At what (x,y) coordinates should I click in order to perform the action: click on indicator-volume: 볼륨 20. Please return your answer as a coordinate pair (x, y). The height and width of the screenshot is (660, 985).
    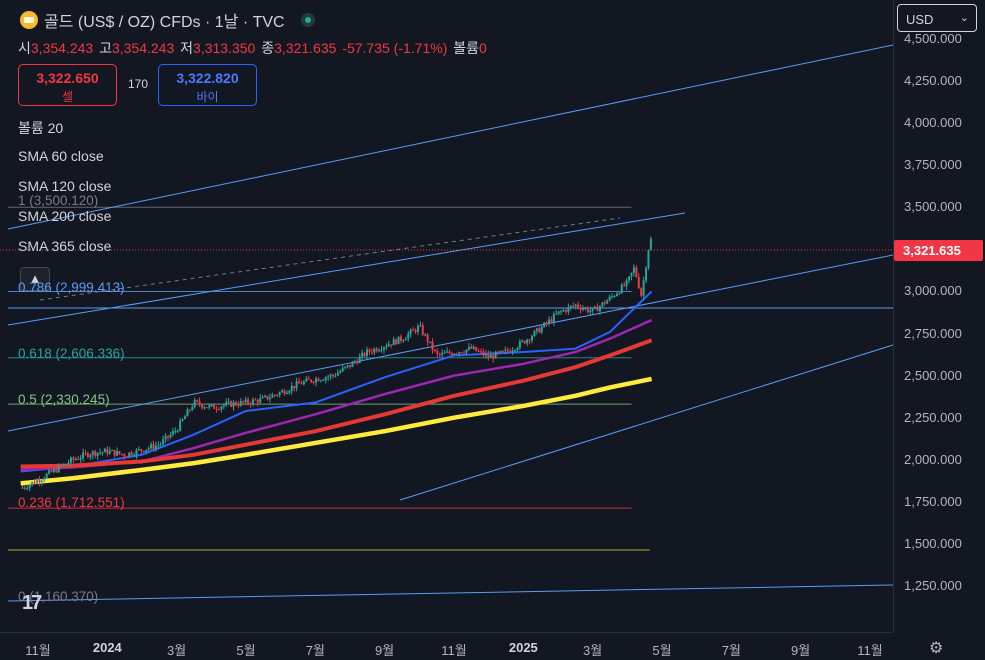
    Looking at the image, I should click on (41, 128).